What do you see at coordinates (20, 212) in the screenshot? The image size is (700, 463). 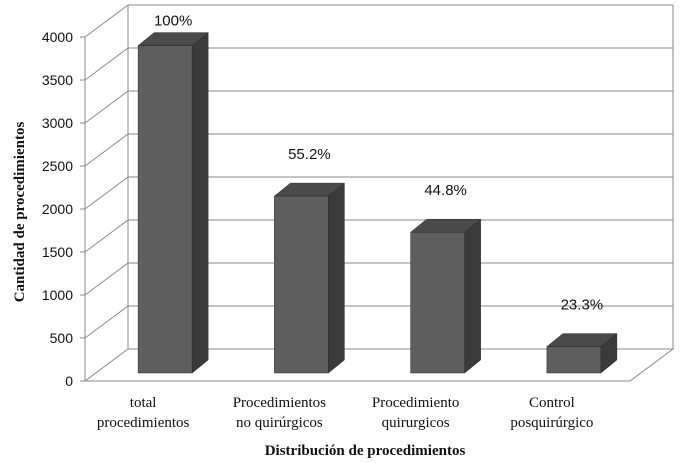 I see `y-axis-title: Cantidad de procedimientos` at bounding box center [20, 212].